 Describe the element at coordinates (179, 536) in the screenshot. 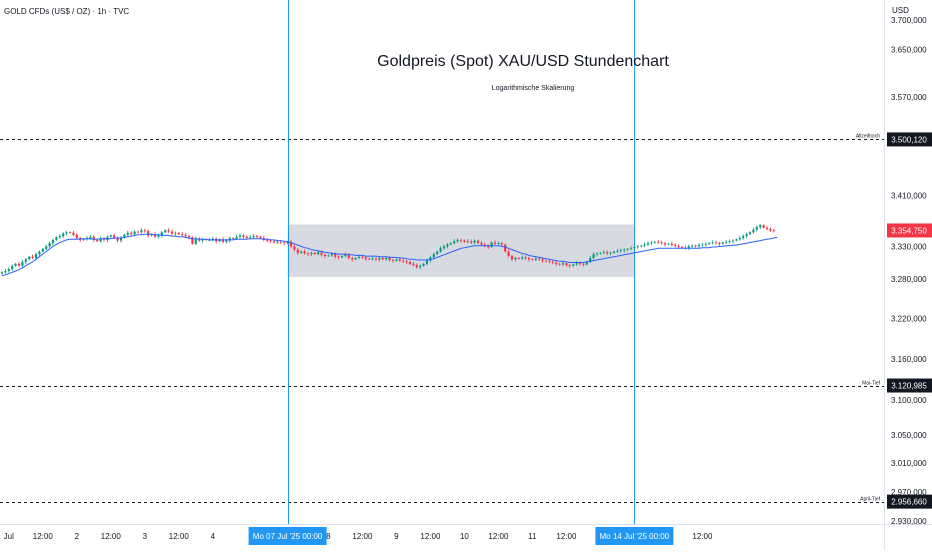

I see `x-tick-label-5: 12:00` at that location.